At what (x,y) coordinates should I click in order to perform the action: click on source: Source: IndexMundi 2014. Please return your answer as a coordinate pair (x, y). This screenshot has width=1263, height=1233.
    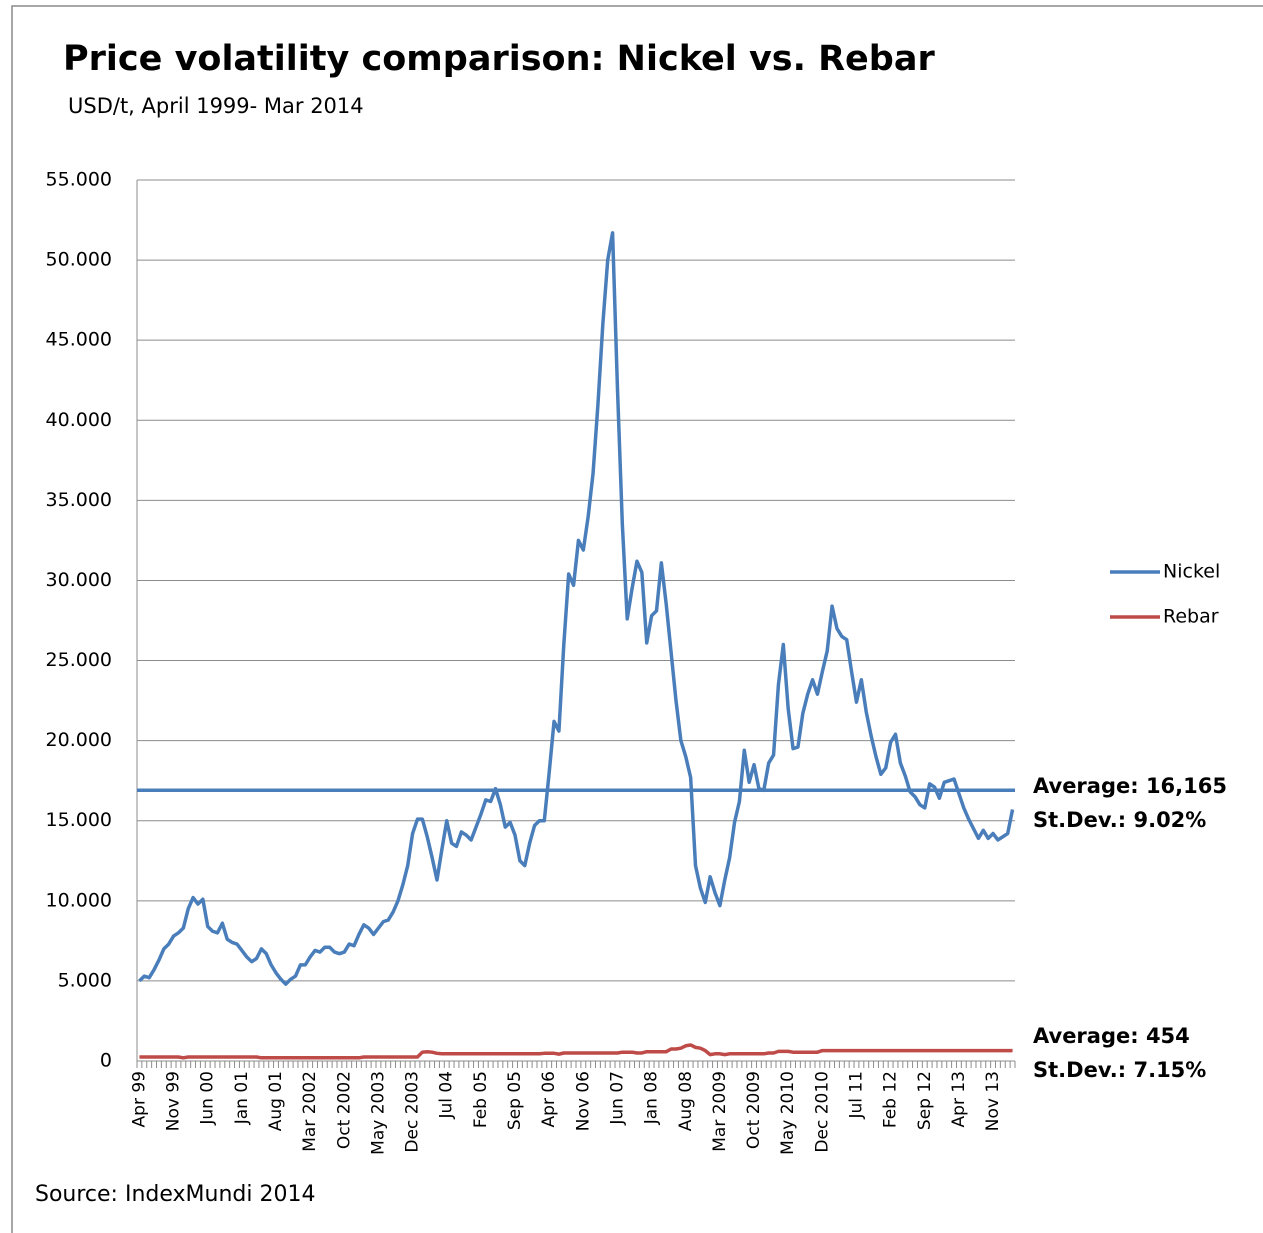
    Looking at the image, I should click on (175, 1194).